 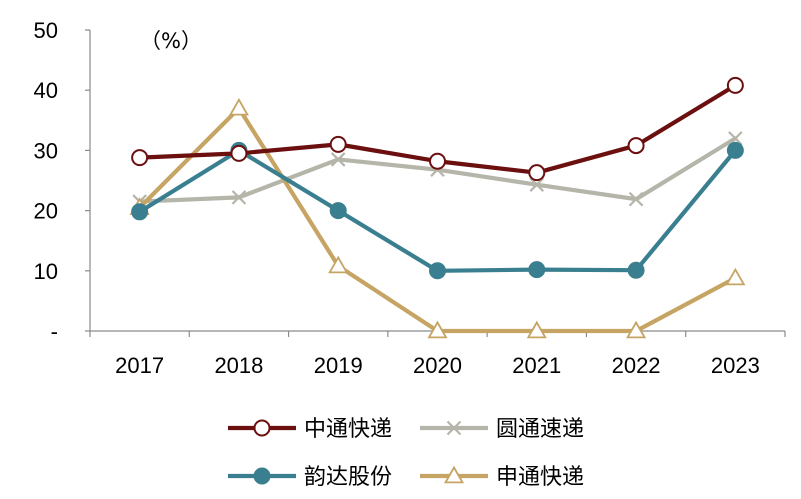 I want to click on y-tick-label: 10, so click(x=46, y=271).